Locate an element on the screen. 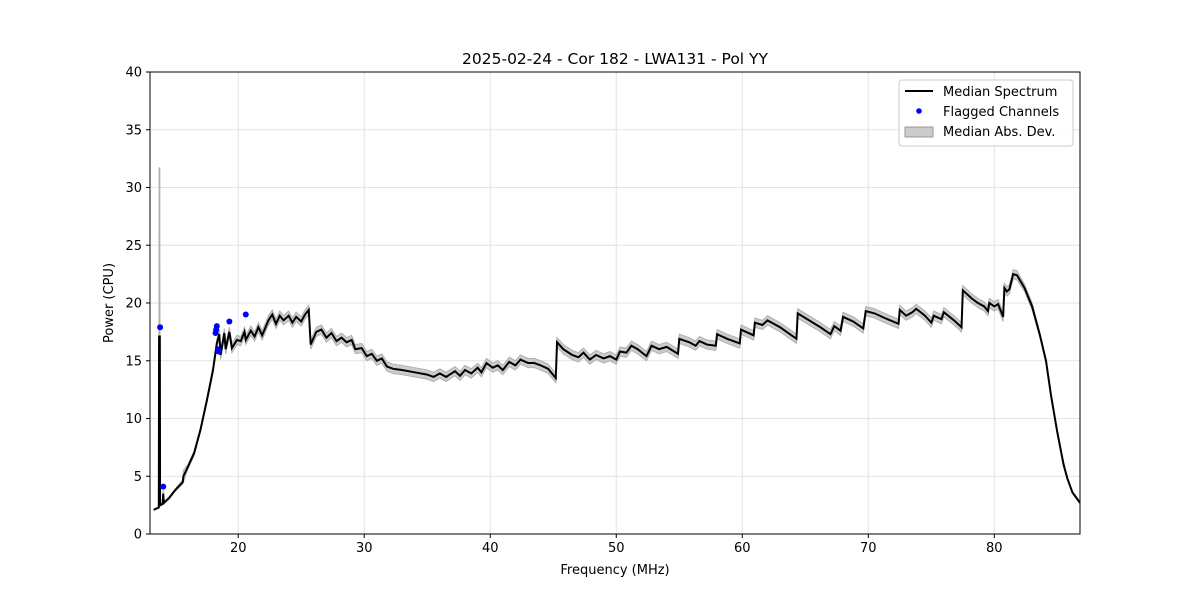  legend-mad-label: Median Abs. Dev. is located at coordinates (999, 132).